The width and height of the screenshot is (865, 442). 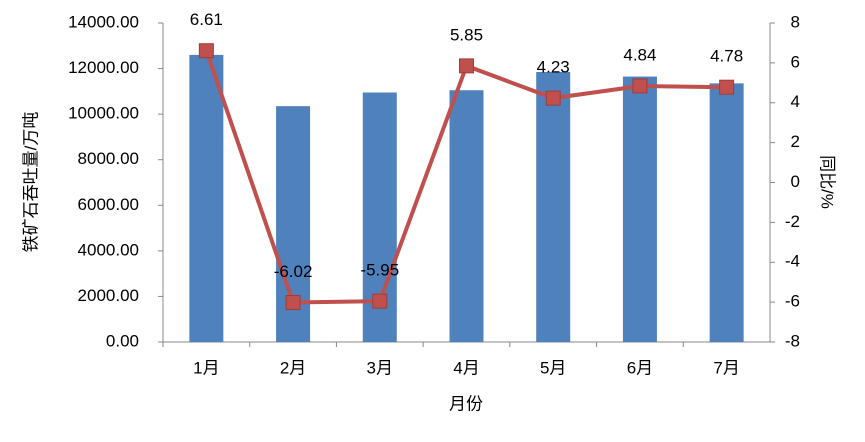 What do you see at coordinates (792, 261) in the screenshot?
I see `y2-tick-label: -4` at bounding box center [792, 261].